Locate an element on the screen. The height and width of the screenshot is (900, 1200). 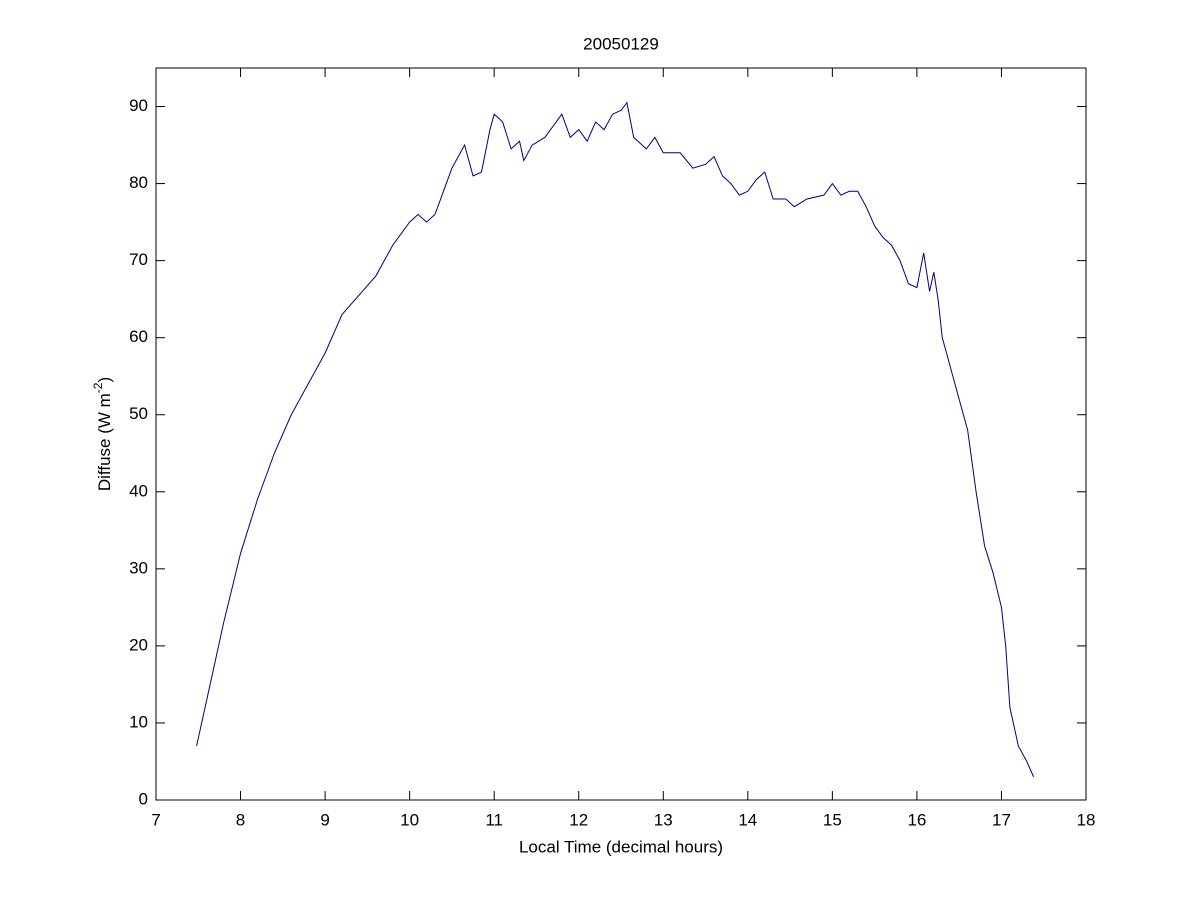
y-tick-label: 70 is located at coordinates (138, 259).